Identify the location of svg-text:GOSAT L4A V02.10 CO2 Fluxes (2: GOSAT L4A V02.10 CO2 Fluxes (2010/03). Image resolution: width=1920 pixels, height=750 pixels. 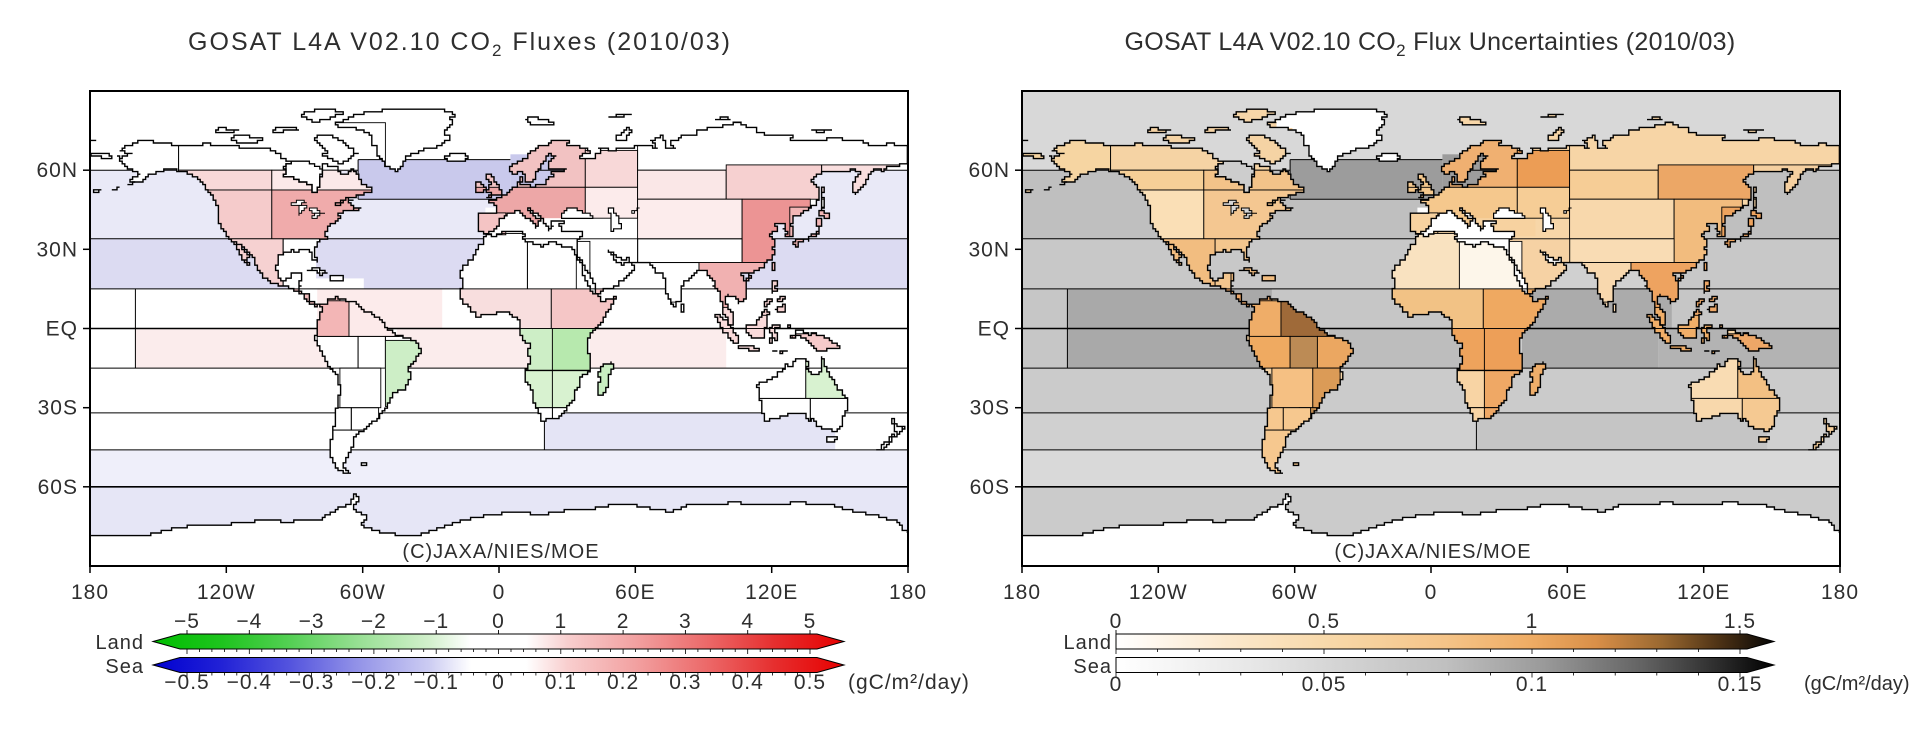
(460, 44).